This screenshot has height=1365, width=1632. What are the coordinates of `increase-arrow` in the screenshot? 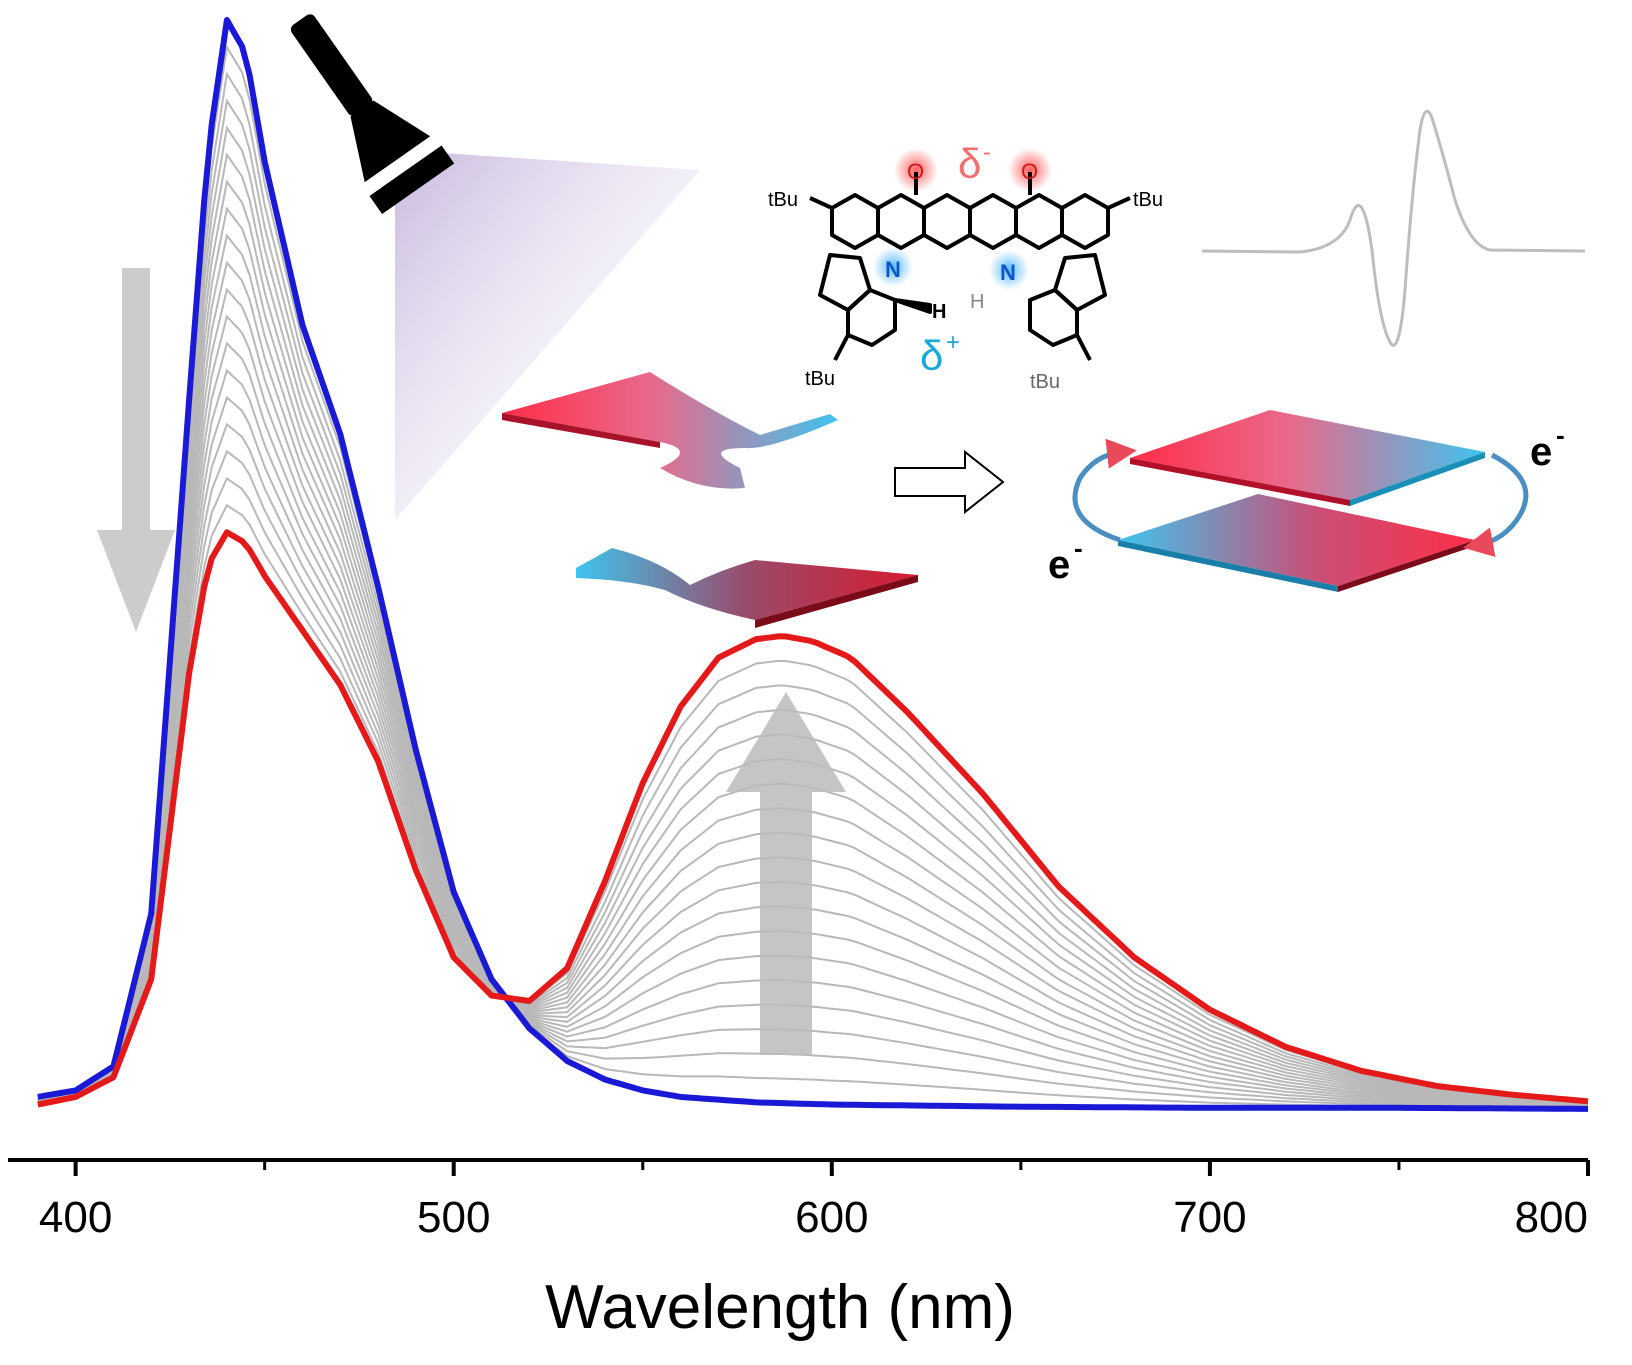 It's located at (786, 873).